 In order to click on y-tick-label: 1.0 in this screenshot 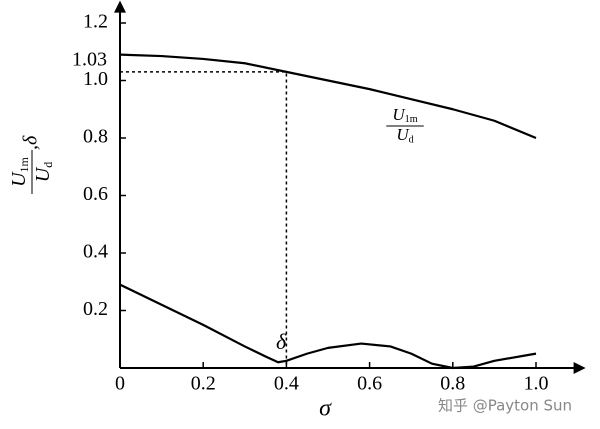, I will do `click(95, 79)`.